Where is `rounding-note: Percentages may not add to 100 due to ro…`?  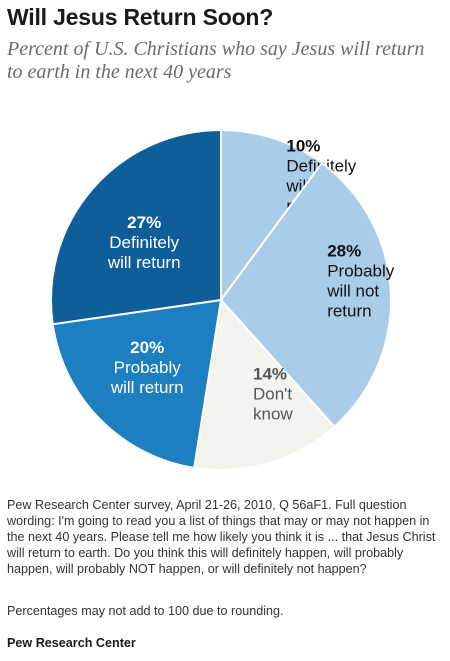
rounding-note: Percentages may not add to 100 due to ro… is located at coordinates (145, 611).